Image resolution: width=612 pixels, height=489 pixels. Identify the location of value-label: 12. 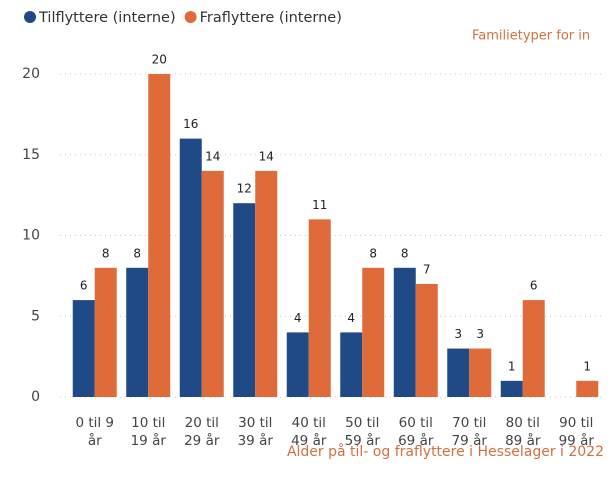
(244, 189).